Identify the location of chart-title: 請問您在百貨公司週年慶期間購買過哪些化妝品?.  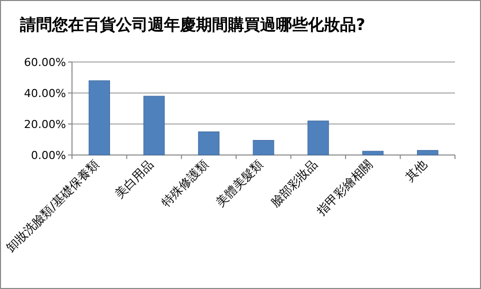
(192, 24).